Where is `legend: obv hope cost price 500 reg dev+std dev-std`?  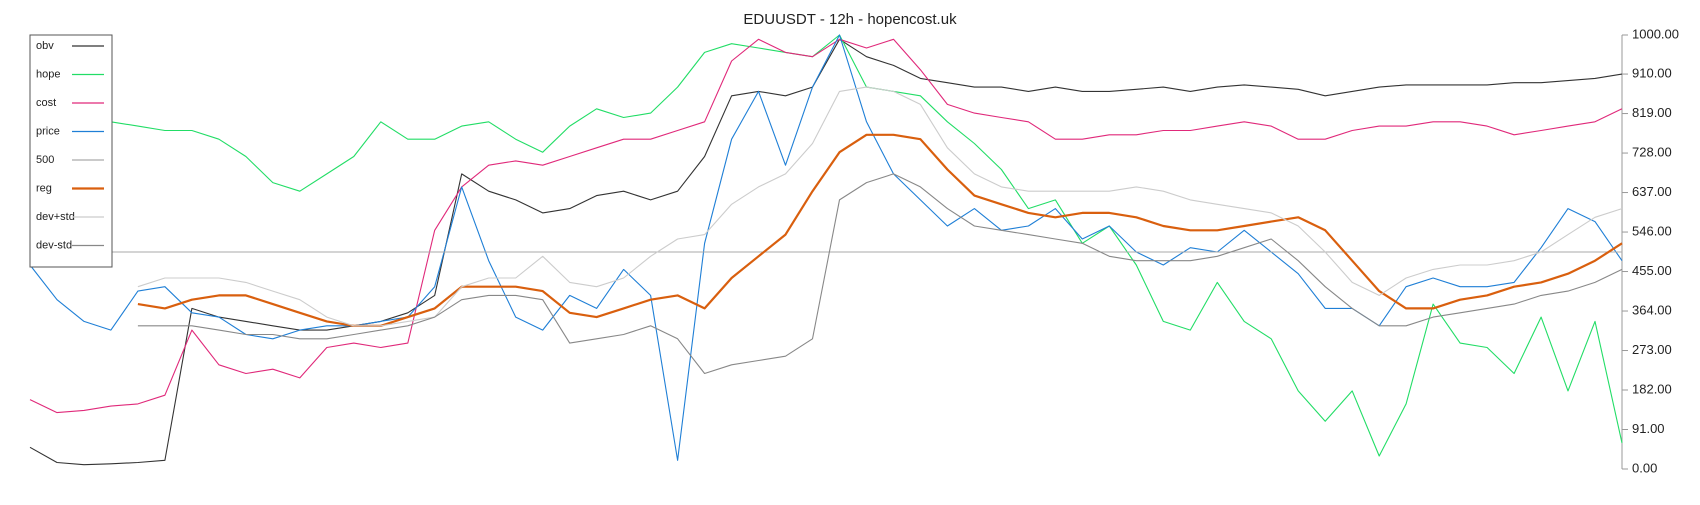
legend: obv hope cost price 500 reg dev+std dev-std is located at coordinates (71, 151).